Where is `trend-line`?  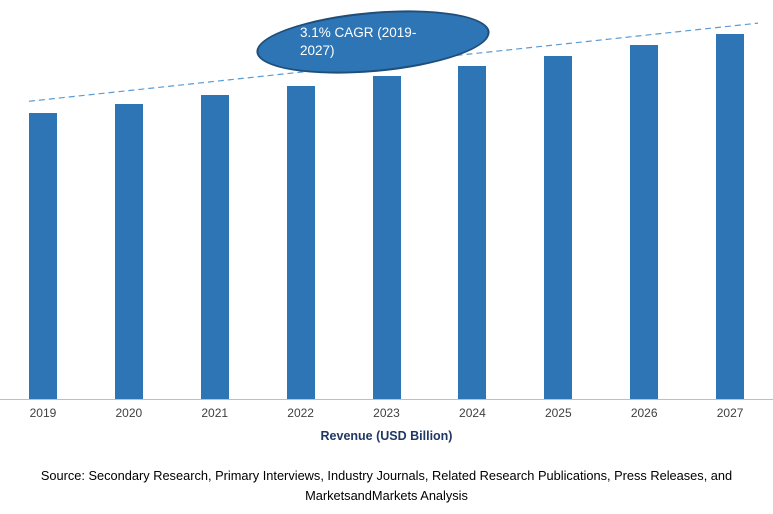
trend-line is located at coordinates (393, 62).